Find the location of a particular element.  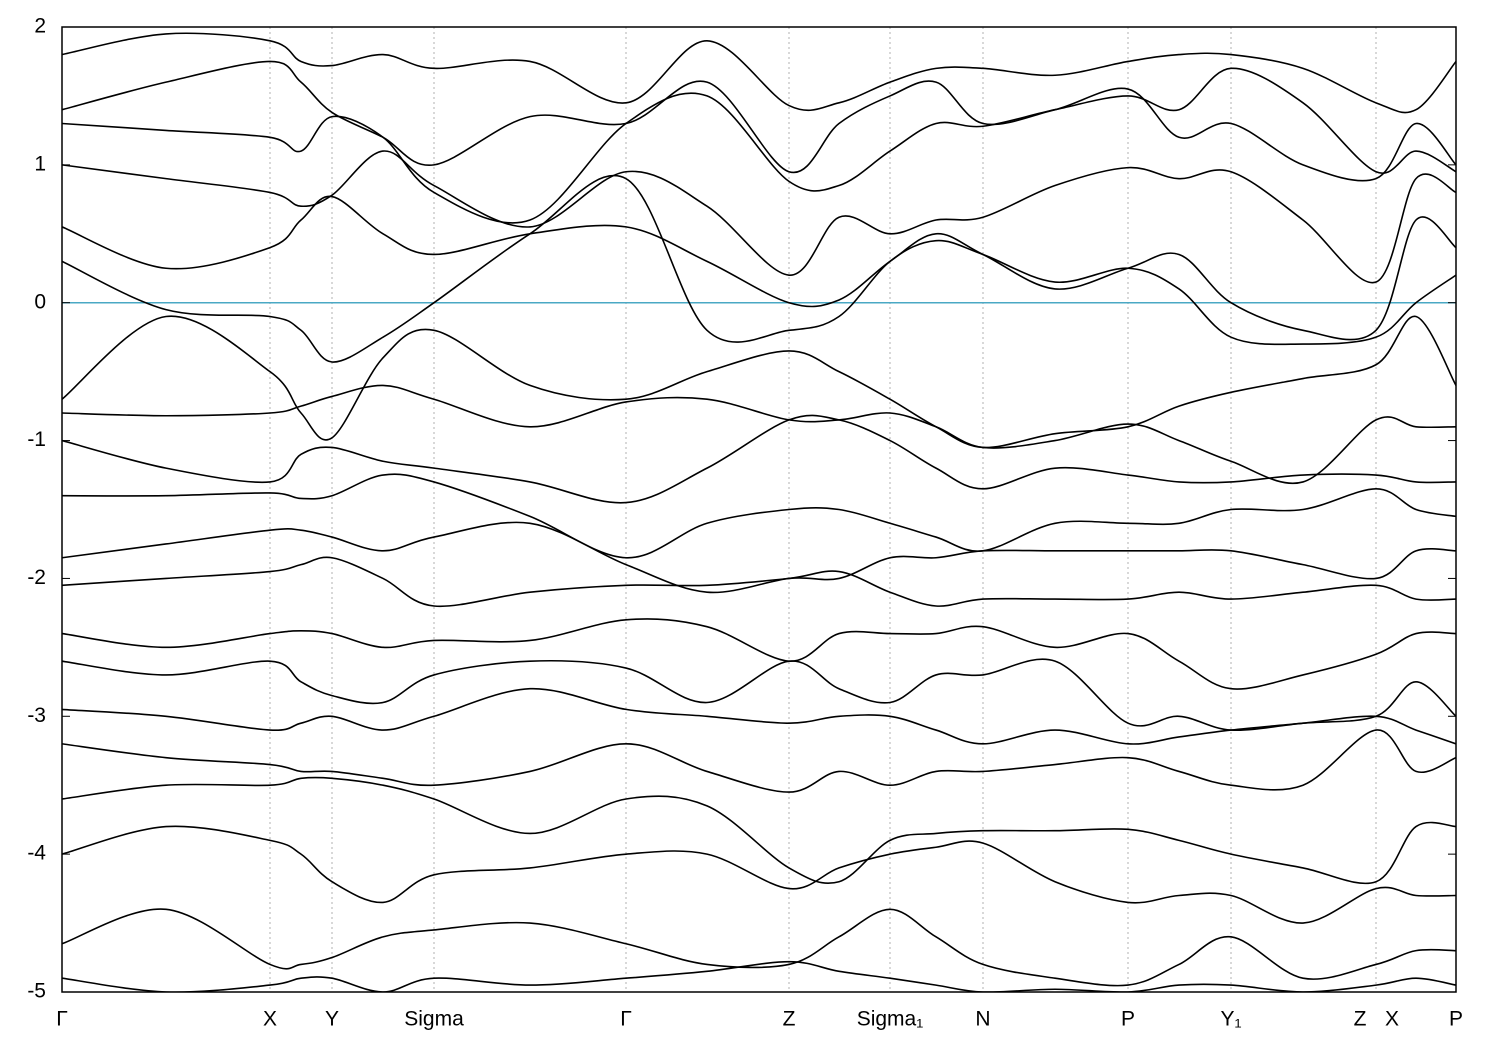

y-tick-label: -5 is located at coordinates (36, 991).